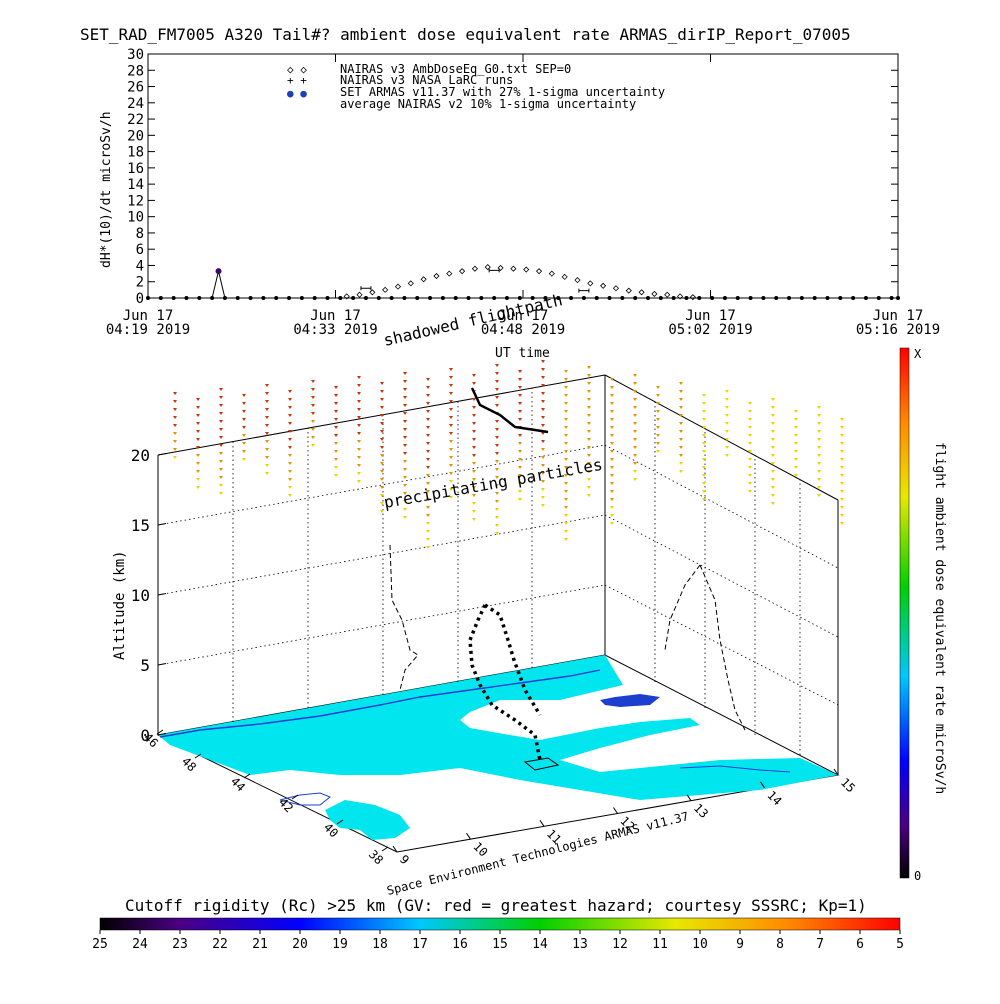 This screenshot has height=1004, width=1000. I want to click on altitude-axis: 0 5 10 15 20, so click(149, 595).